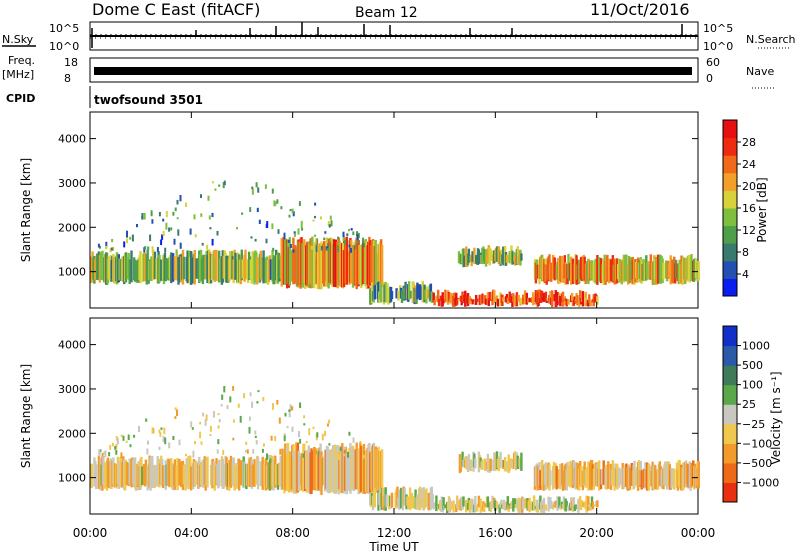 The height and width of the screenshot is (554, 800). I want to click on colorbar-tick-label: 24, so click(749, 164).